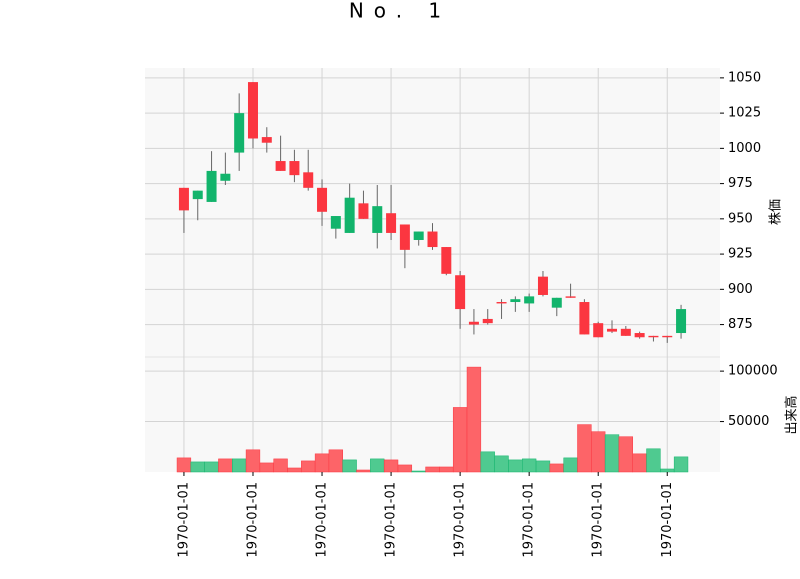  I want to click on y-tick-label: 50000, so click(748, 421).